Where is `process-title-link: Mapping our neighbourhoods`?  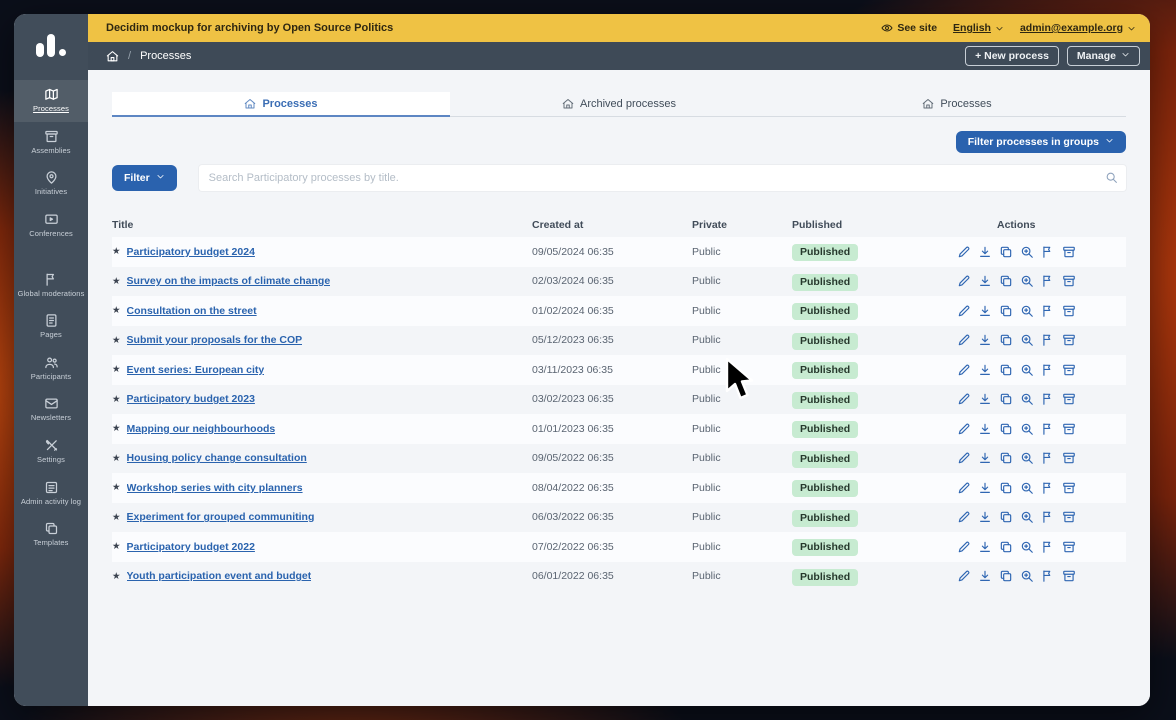 process-title-link: Mapping our neighbourhoods is located at coordinates (201, 428).